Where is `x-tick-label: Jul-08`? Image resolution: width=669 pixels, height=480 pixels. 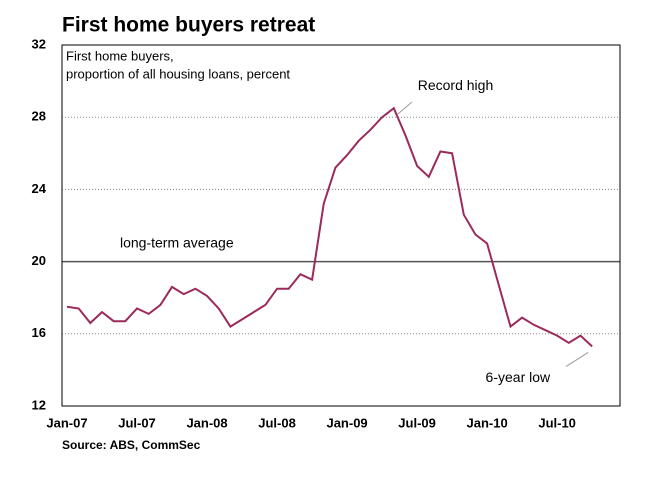
x-tick-label: Jul-08 is located at coordinates (277, 422).